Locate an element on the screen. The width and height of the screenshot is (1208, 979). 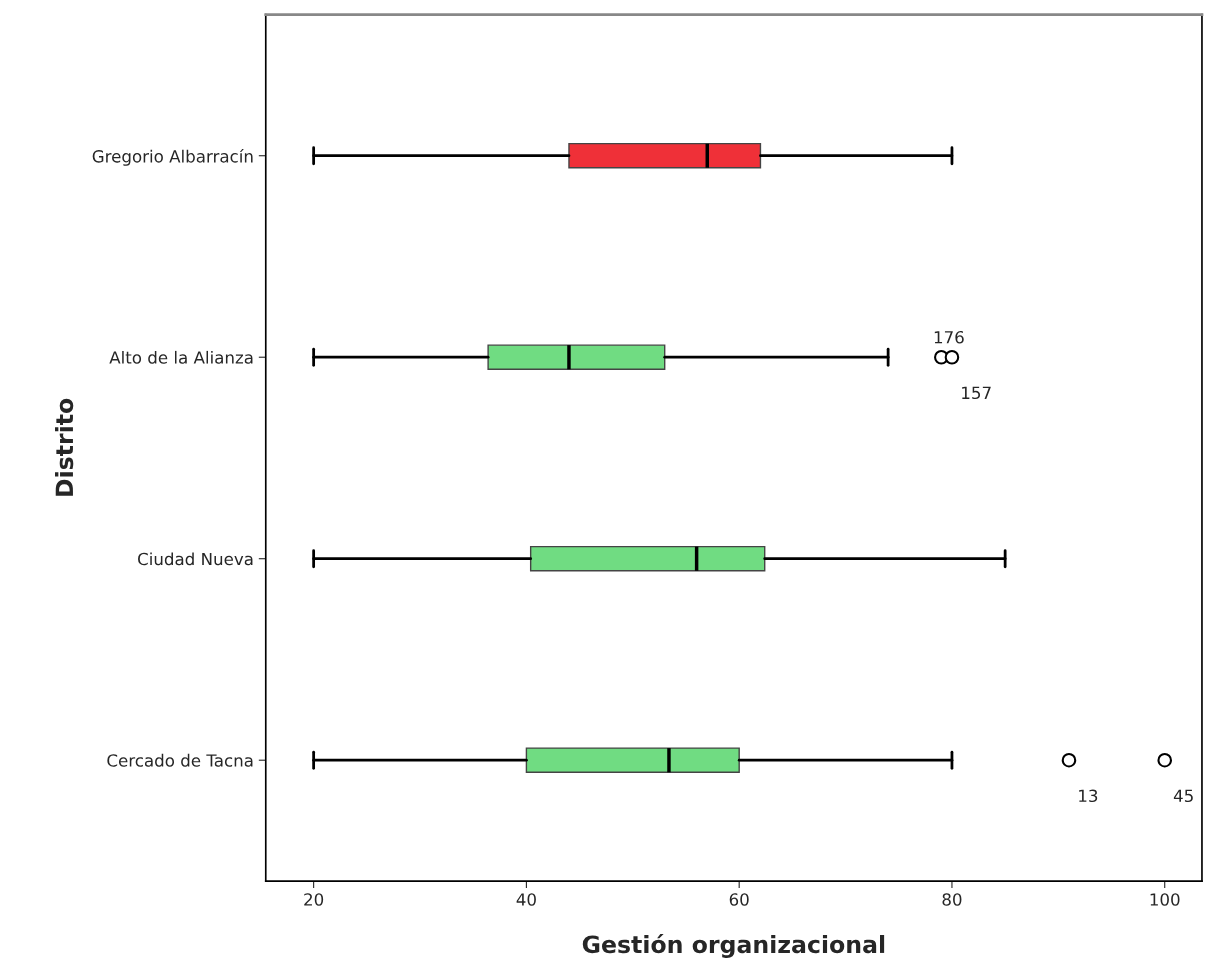
x-axis-title: Gestión organizacional is located at coordinates (733, 946).